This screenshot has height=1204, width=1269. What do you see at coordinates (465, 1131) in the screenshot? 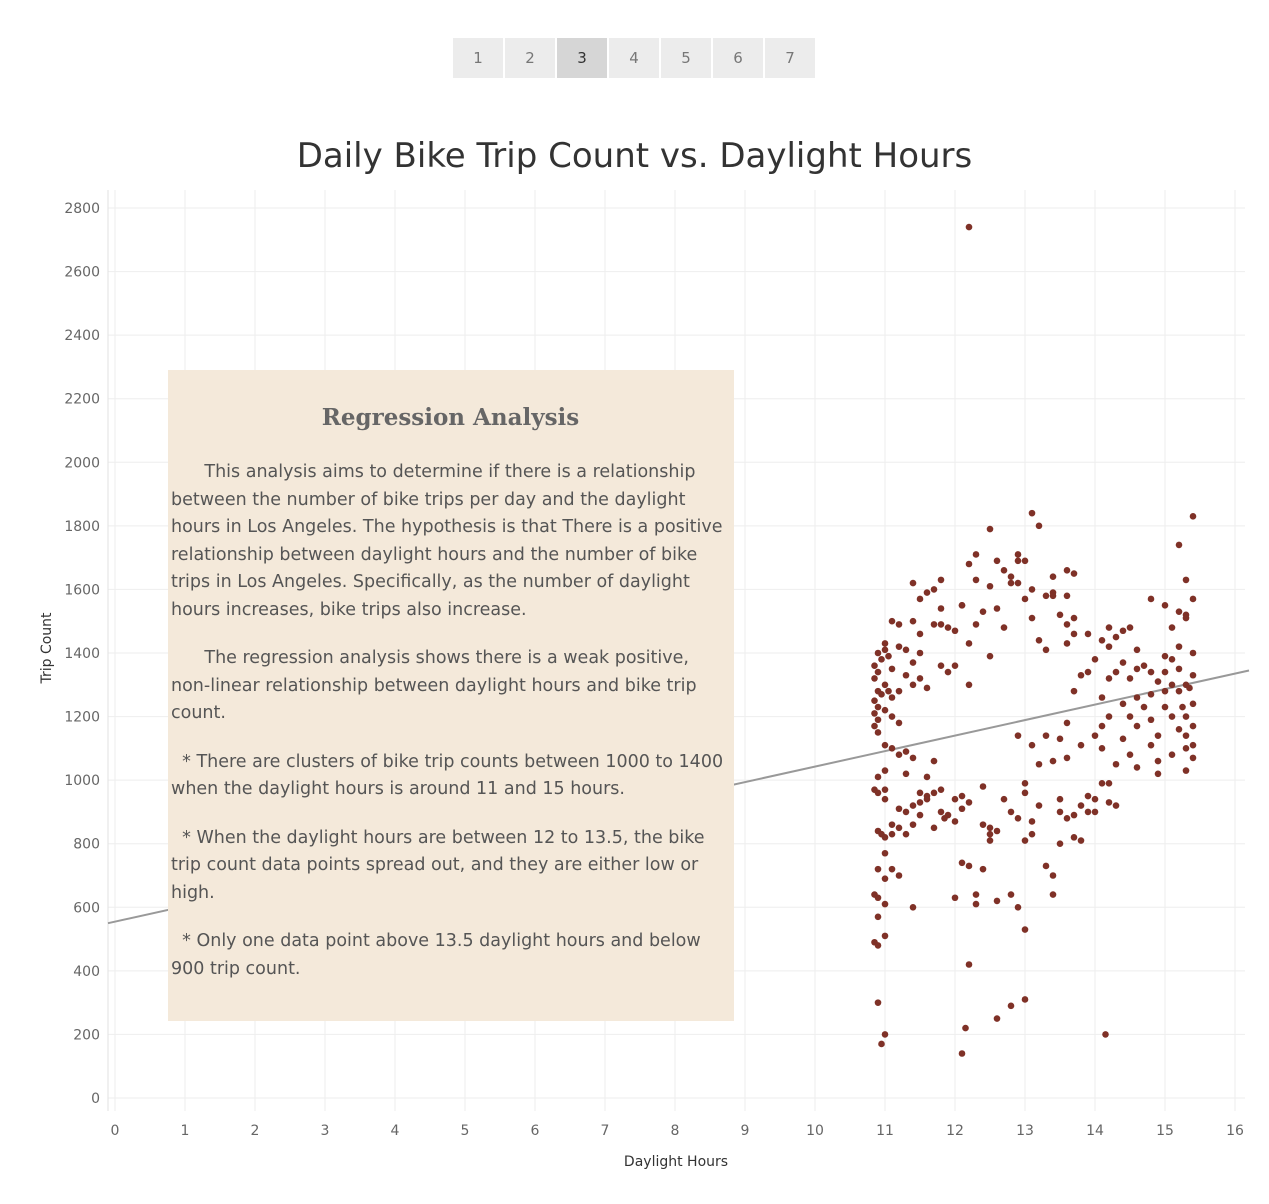
I see `x-tick-label: 5` at bounding box center [465, 1131].